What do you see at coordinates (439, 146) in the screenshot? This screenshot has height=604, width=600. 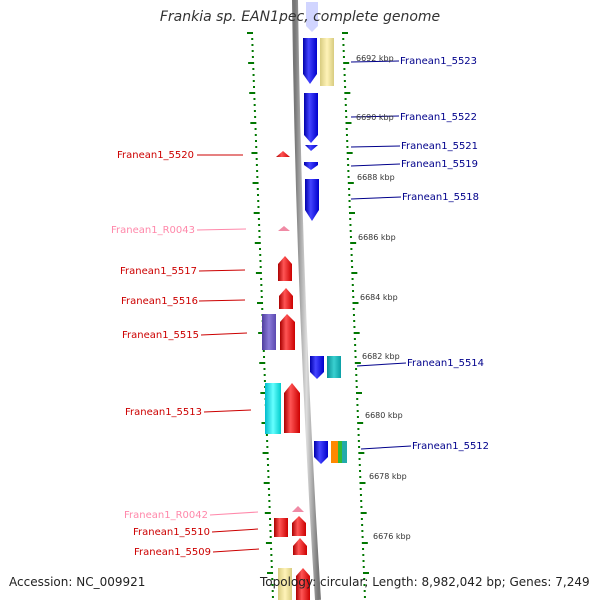 I see `gene-label-5521: Franean1_5521` at bounding box center [439, 146].